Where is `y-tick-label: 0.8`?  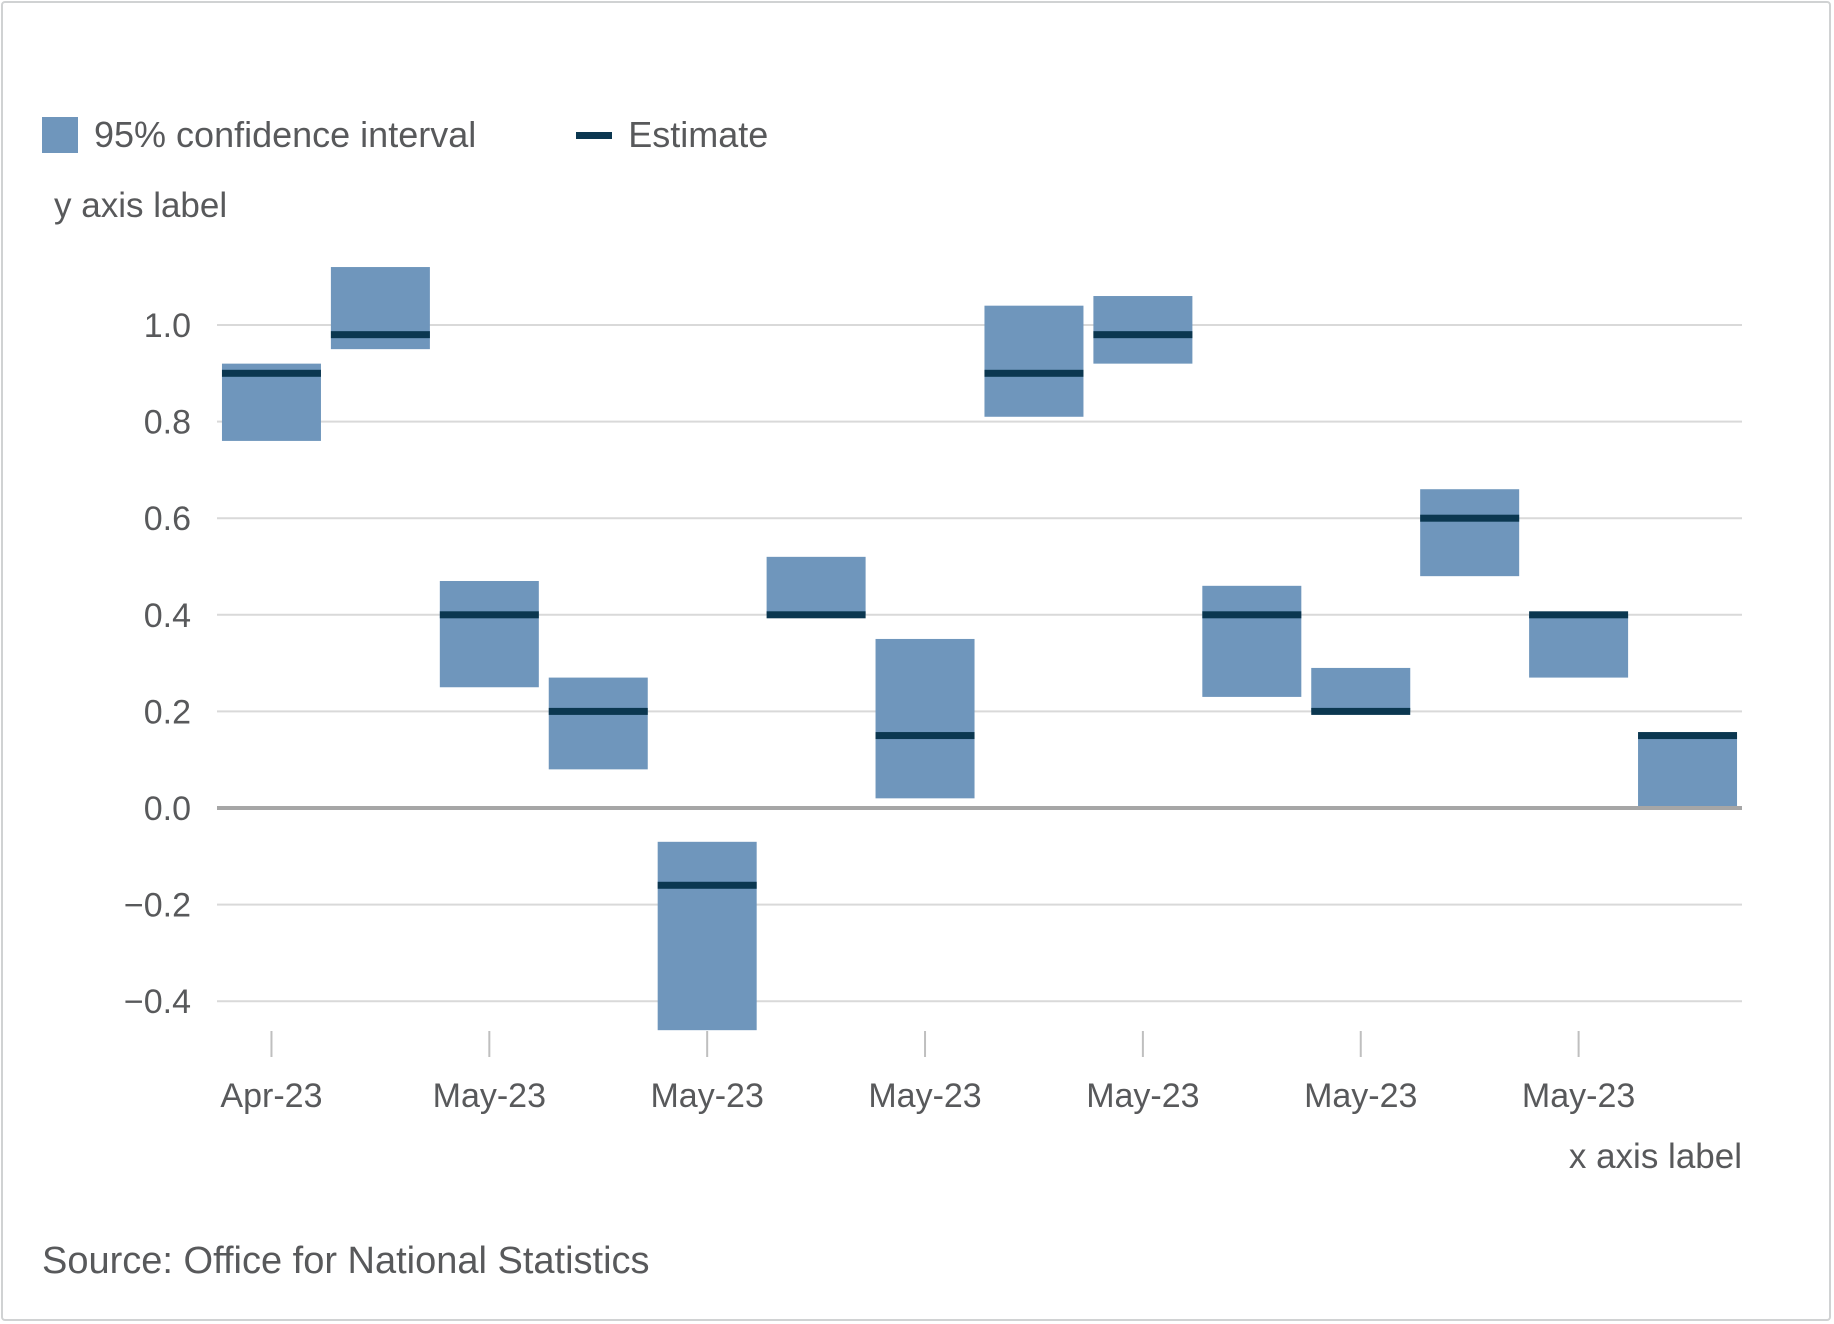
y-tick-label: 0.8 is located at coordinates (167, 423).